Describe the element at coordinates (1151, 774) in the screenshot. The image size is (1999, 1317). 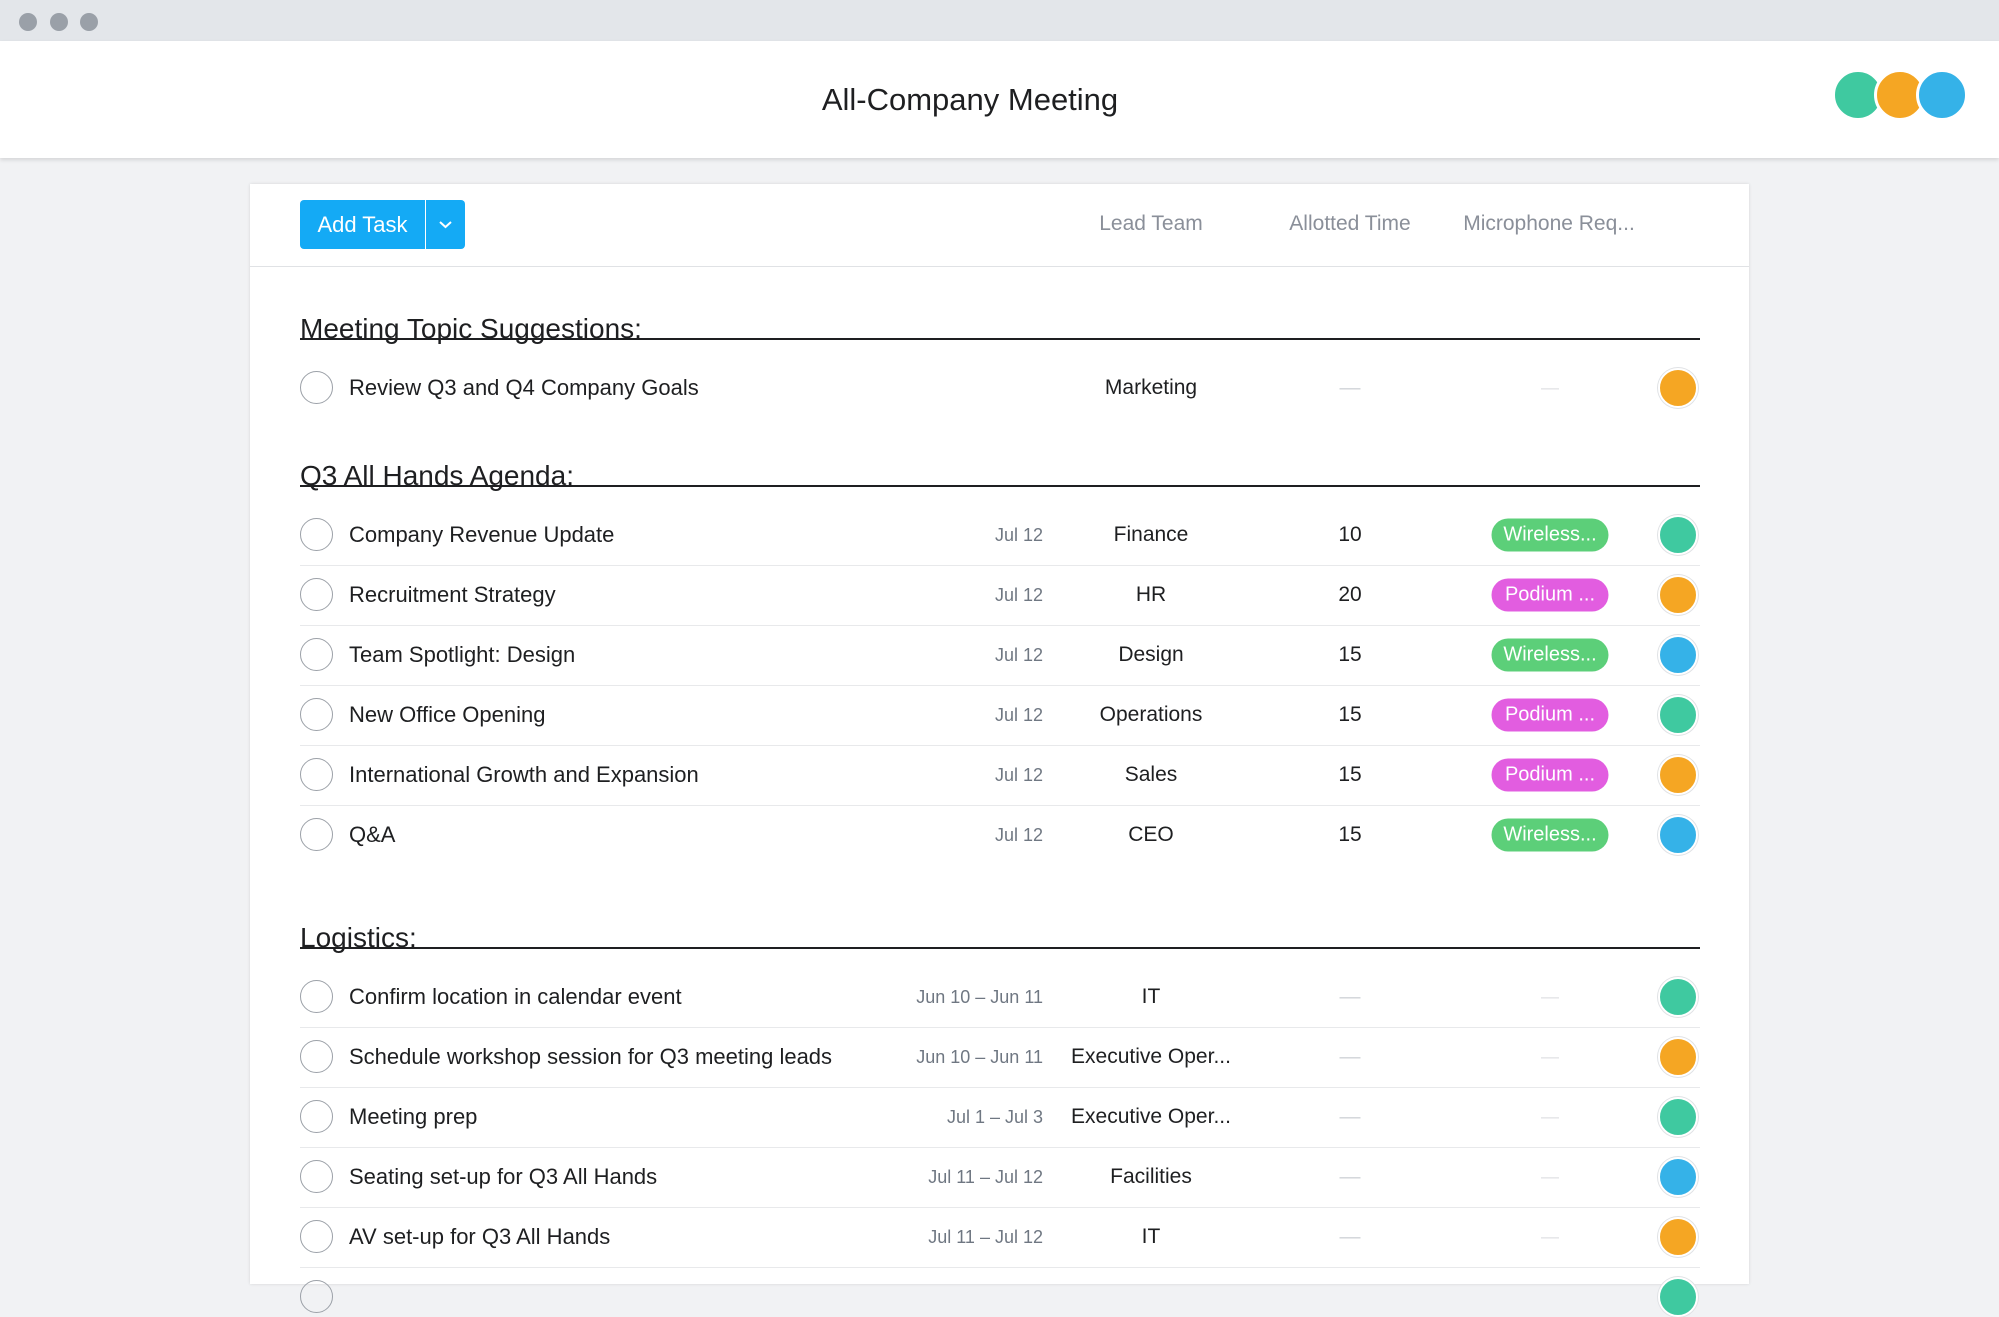
I see `lead-team: Sales` at that location.